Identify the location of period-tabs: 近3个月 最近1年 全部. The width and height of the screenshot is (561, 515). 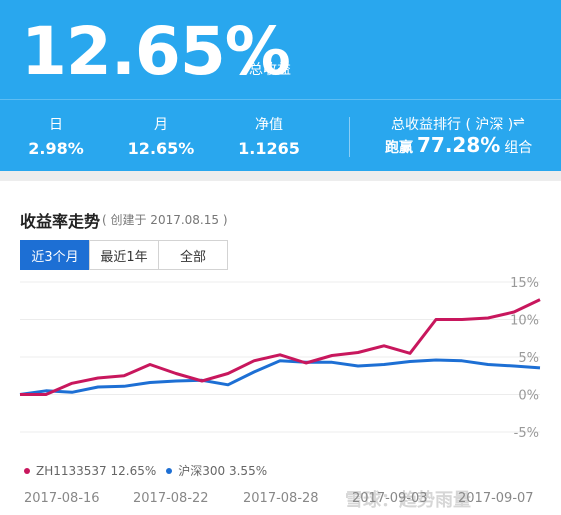
(124, 255).